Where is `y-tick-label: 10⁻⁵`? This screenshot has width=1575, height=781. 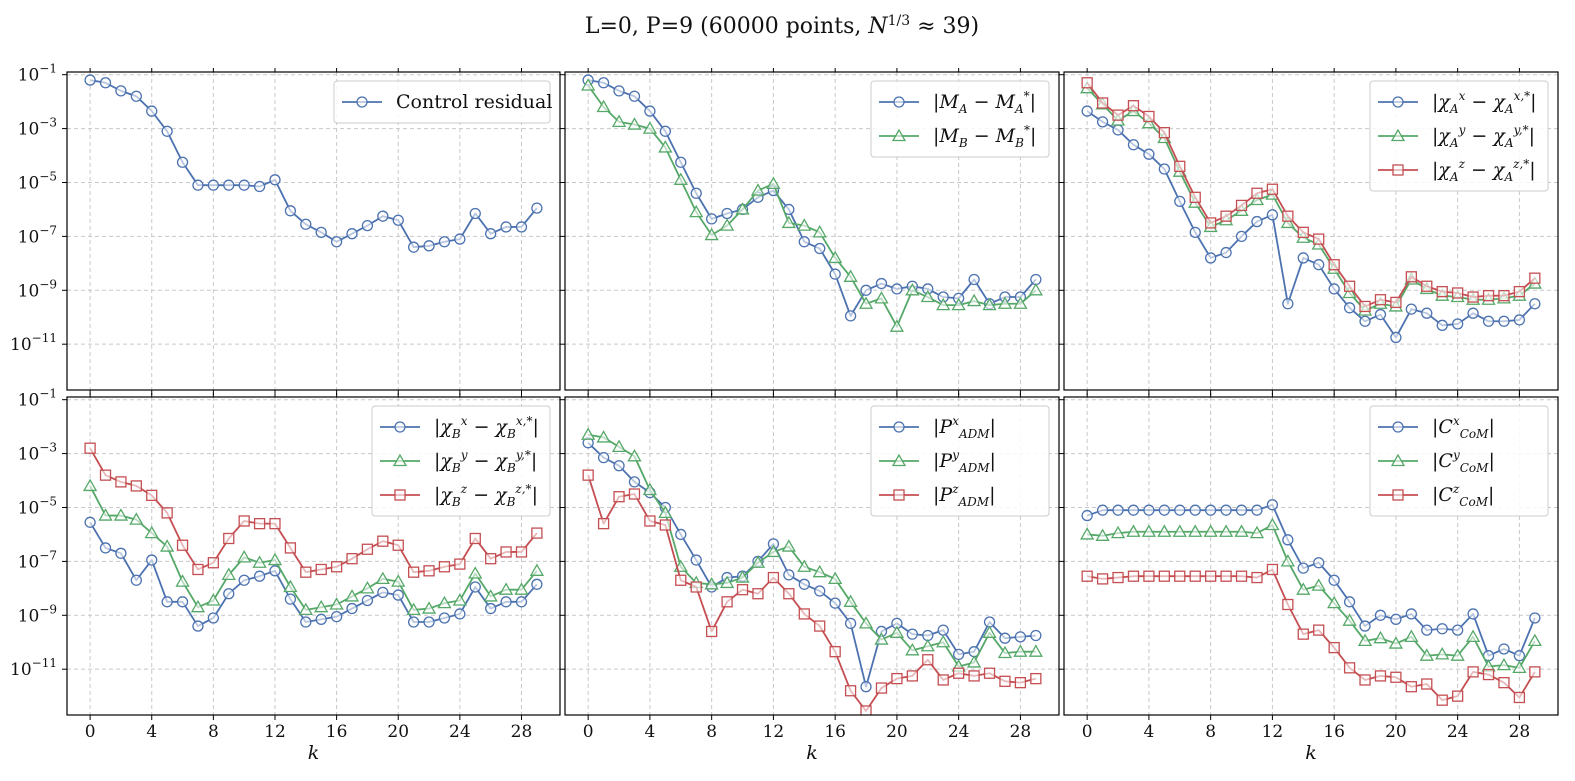
y-tick-label: 10⁻⁵ is located at coordinates (37, 181).